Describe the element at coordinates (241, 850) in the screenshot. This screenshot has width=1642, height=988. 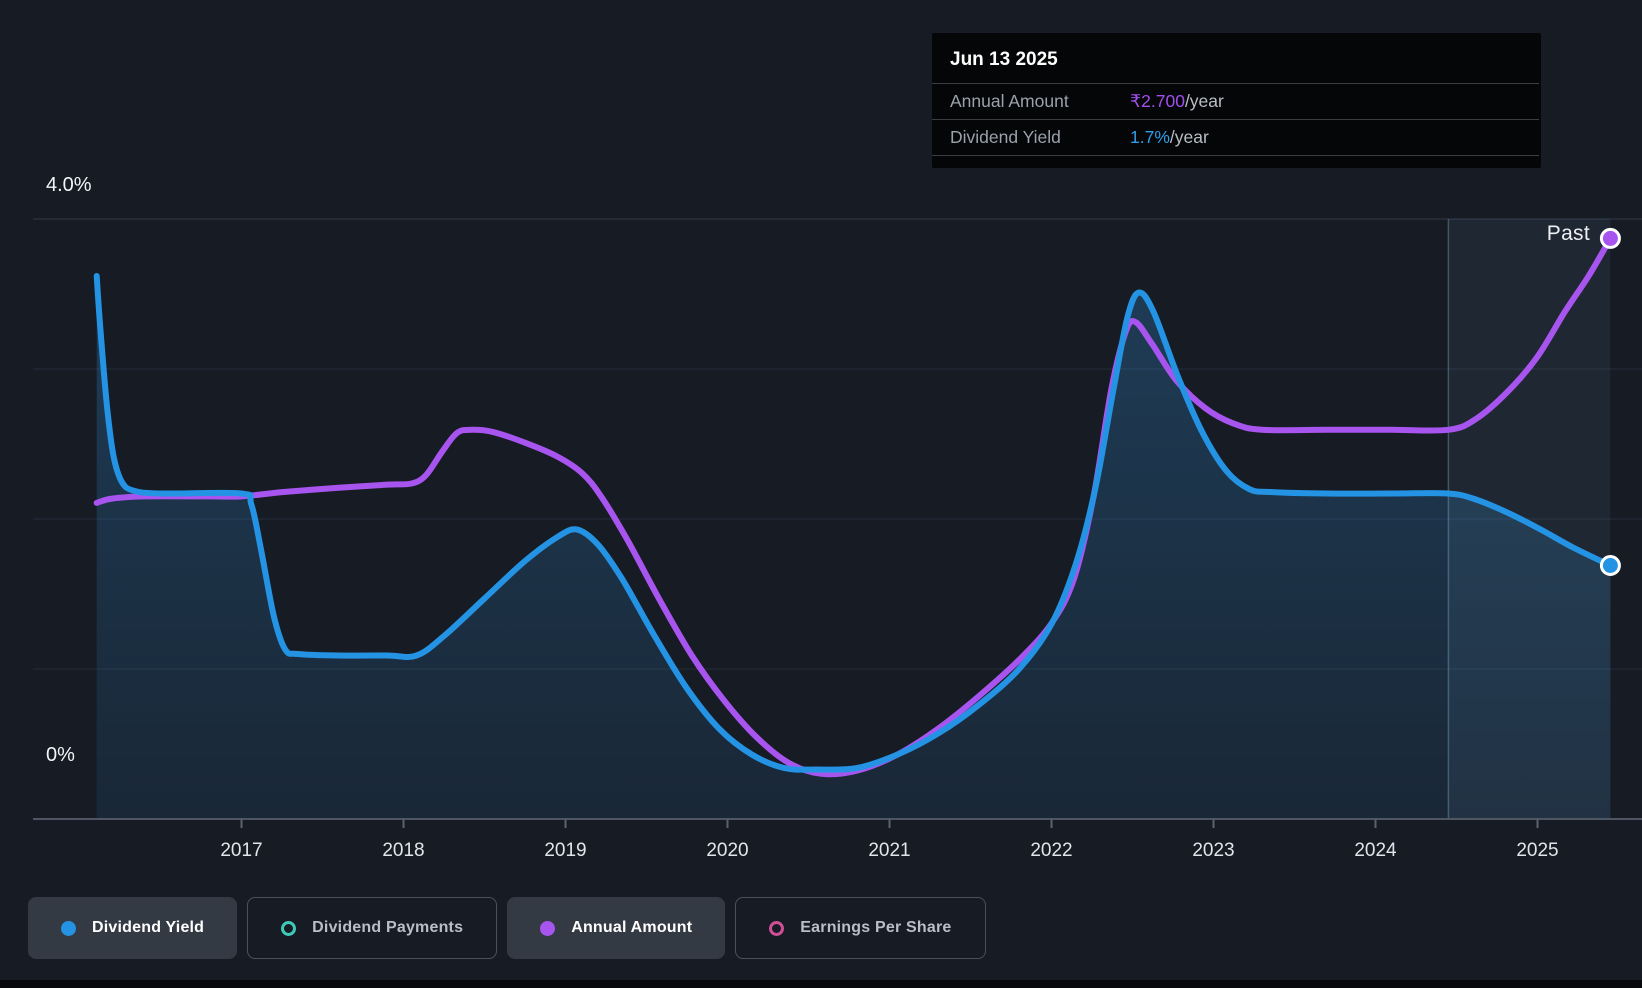
I see `x-axis-label-2017: 2017` at that location.